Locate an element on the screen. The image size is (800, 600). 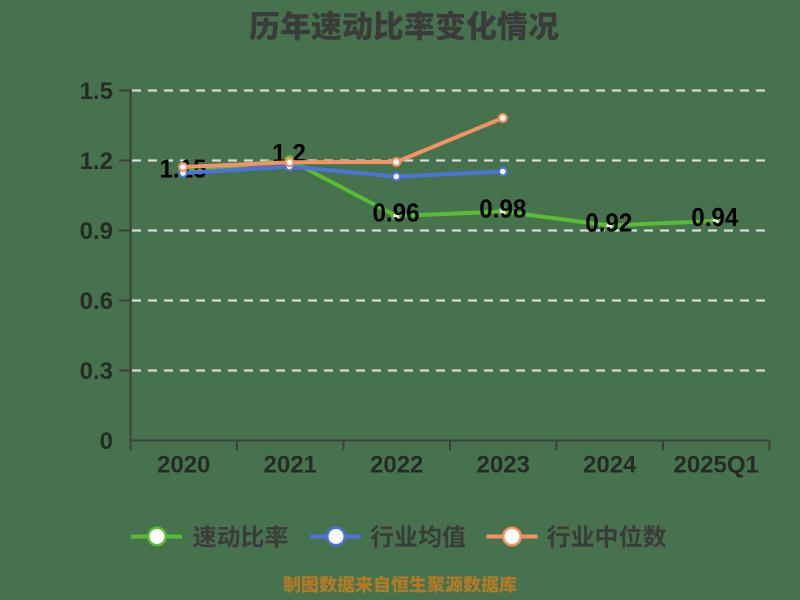
svg-text: 0.6 is located at coordinates (96, 301).